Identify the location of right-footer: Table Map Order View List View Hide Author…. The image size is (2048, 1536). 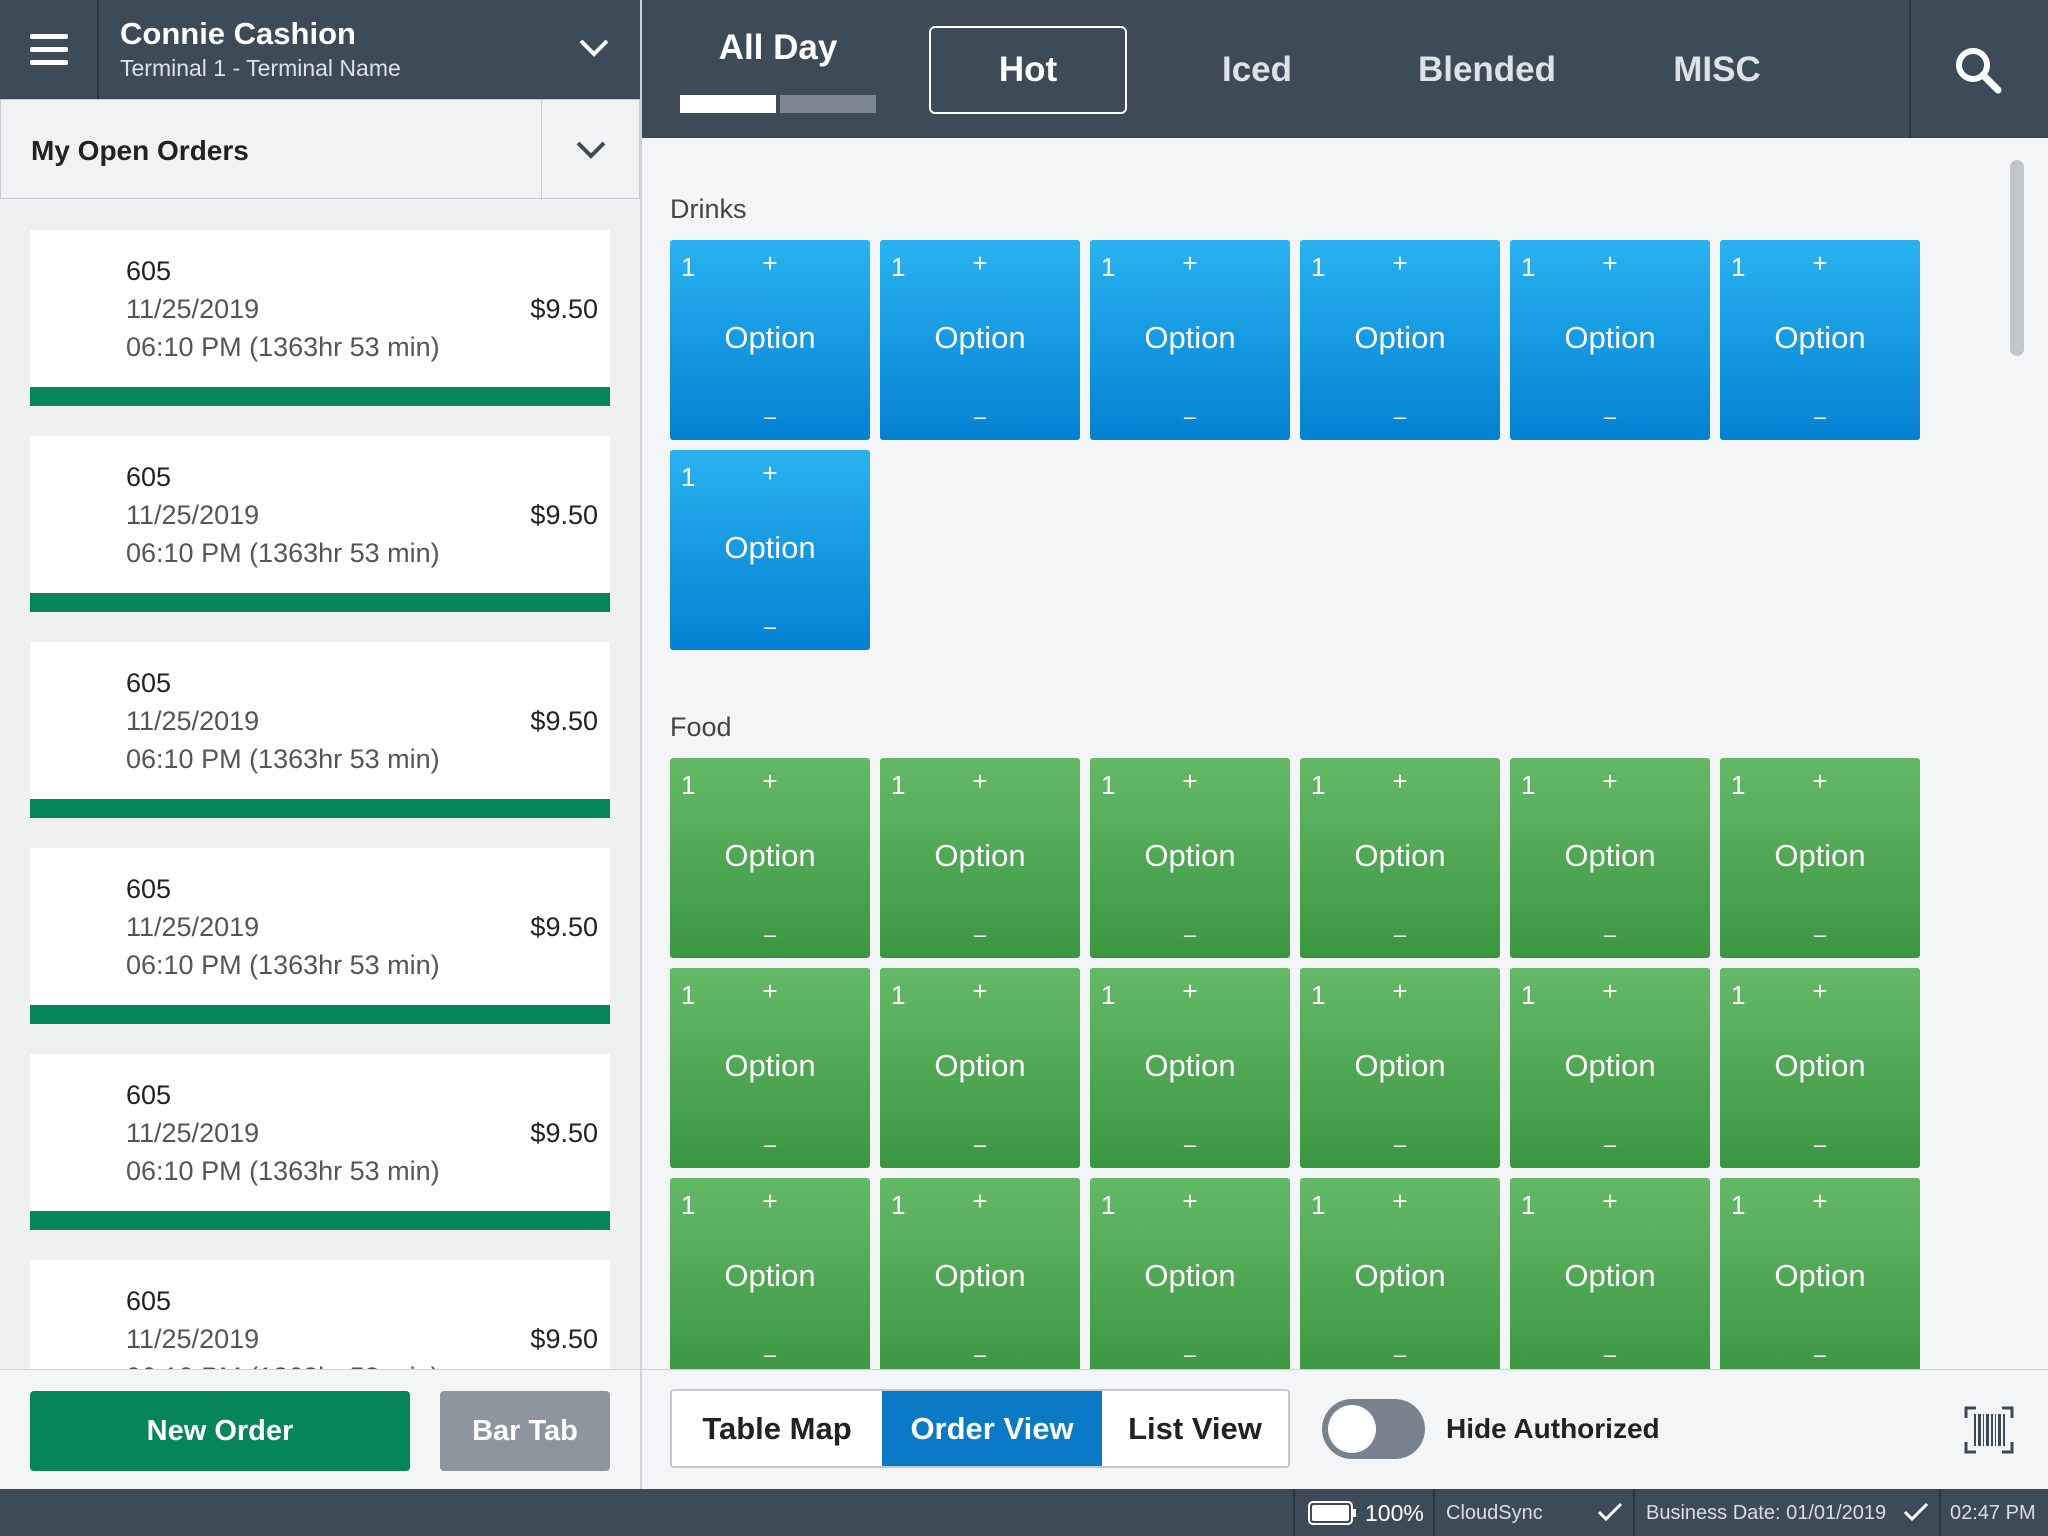
(1345, 1429).